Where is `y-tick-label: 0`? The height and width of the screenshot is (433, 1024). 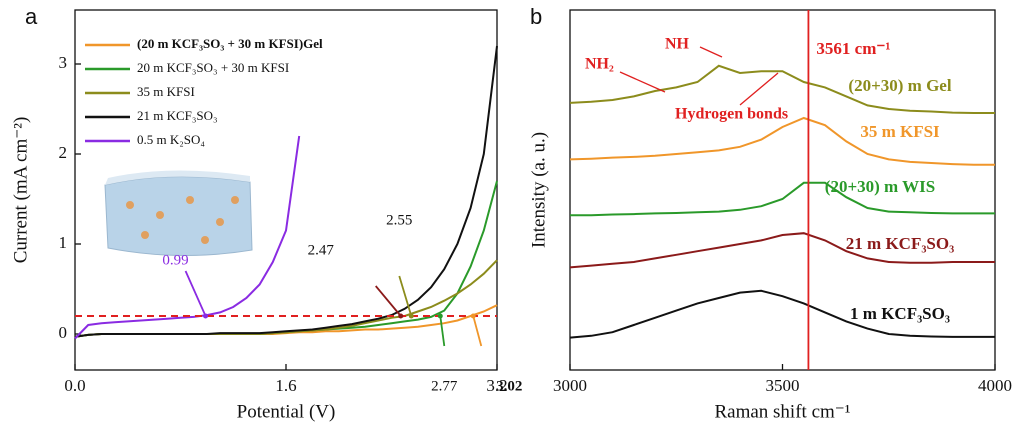
y-tick-label: 0 is located at coordinates (63, 332).